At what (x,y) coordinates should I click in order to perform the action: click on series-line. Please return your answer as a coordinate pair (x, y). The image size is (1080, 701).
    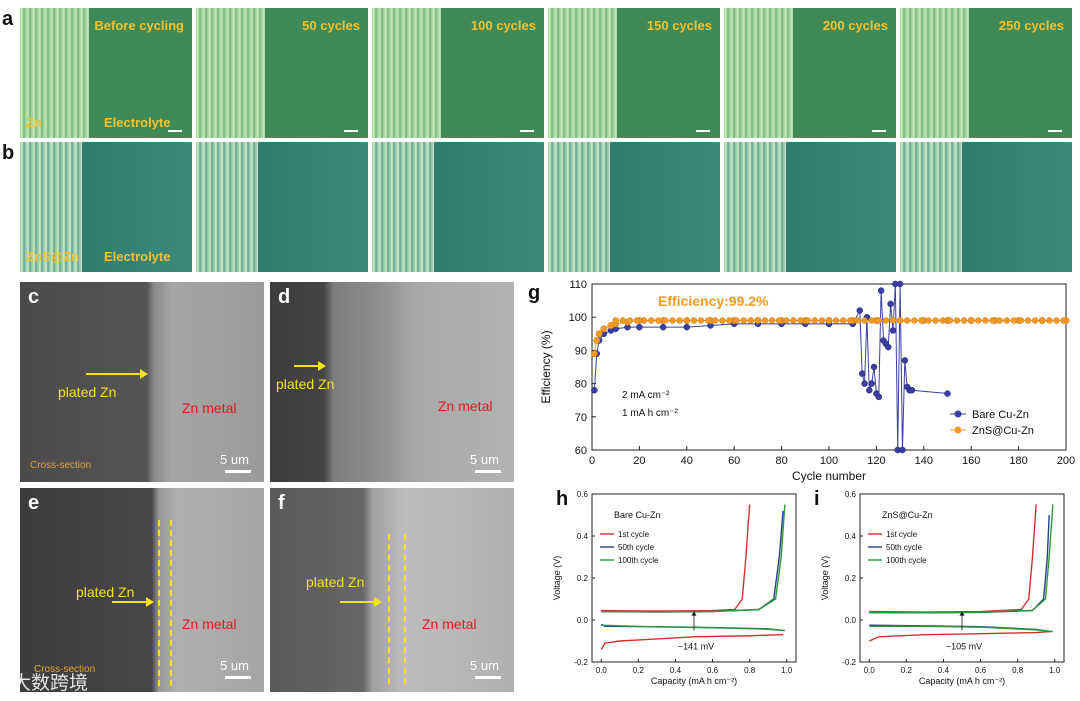
    Looking at the image, I should click on (770, 367).